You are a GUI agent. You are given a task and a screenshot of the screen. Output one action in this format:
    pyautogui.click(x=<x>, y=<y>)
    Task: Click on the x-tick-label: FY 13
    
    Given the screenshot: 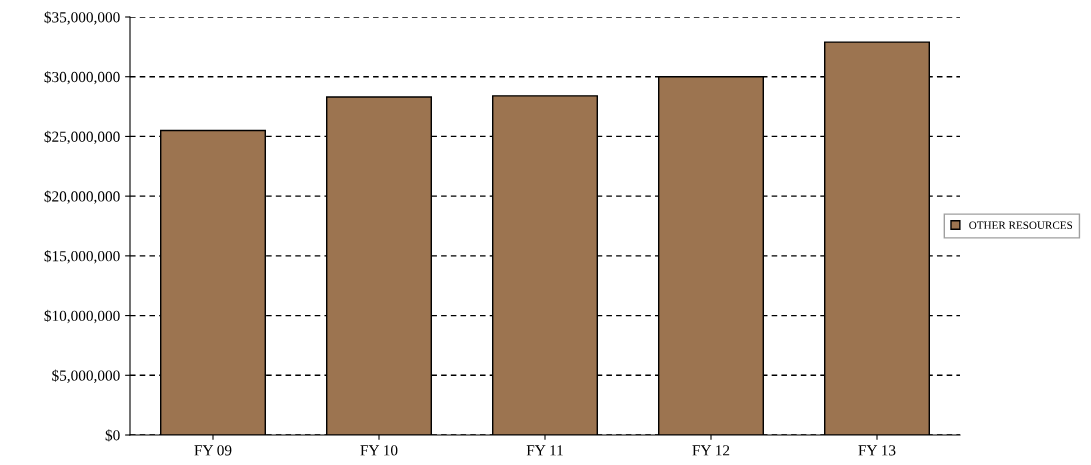 What is the action you would take?
    pyautogui.click(x=877, y=450)
    